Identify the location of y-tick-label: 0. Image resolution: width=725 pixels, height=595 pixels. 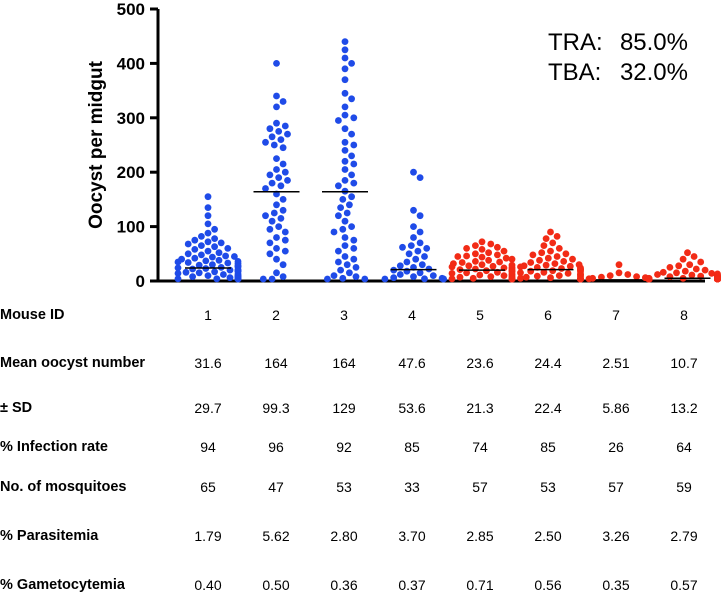
(140, 281).